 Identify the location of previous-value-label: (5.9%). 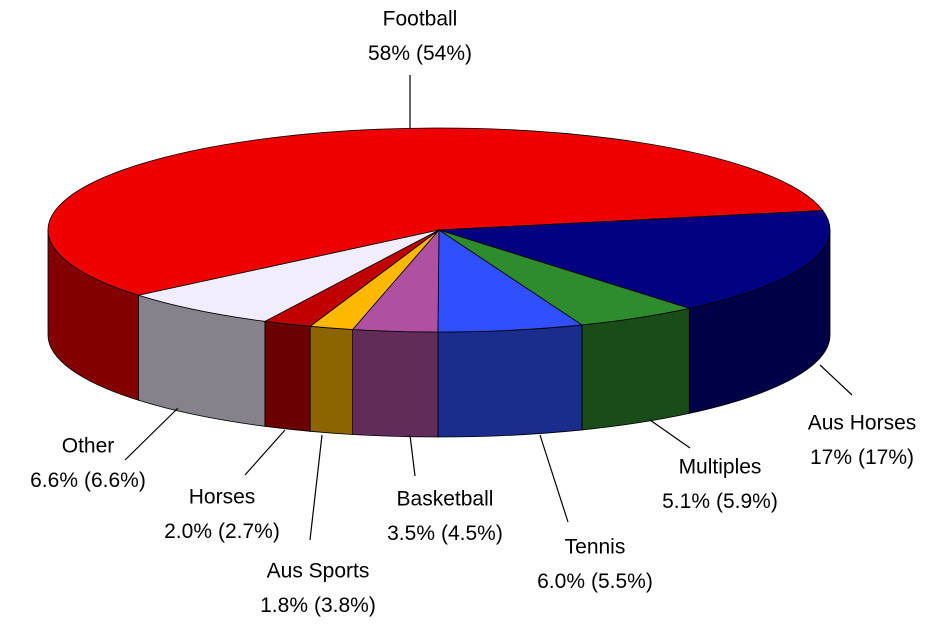
(747, 501).